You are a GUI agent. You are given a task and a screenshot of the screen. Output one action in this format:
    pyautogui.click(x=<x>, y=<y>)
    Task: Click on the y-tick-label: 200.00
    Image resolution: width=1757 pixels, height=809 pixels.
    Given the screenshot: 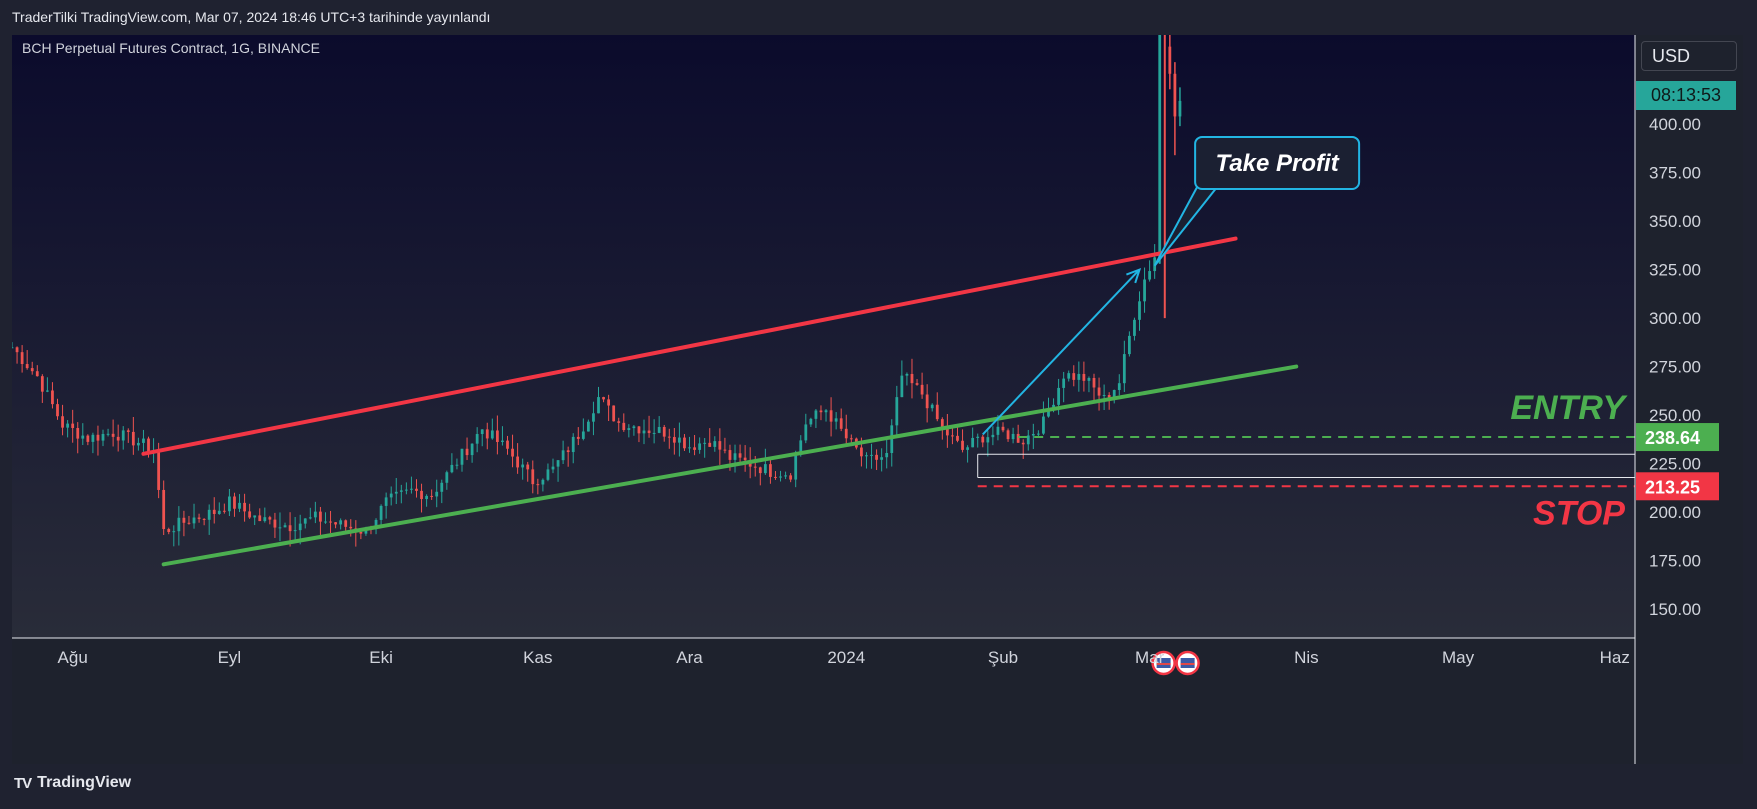 What is the action you would take?
    pyautogui.click(x=1675, y=512)
    